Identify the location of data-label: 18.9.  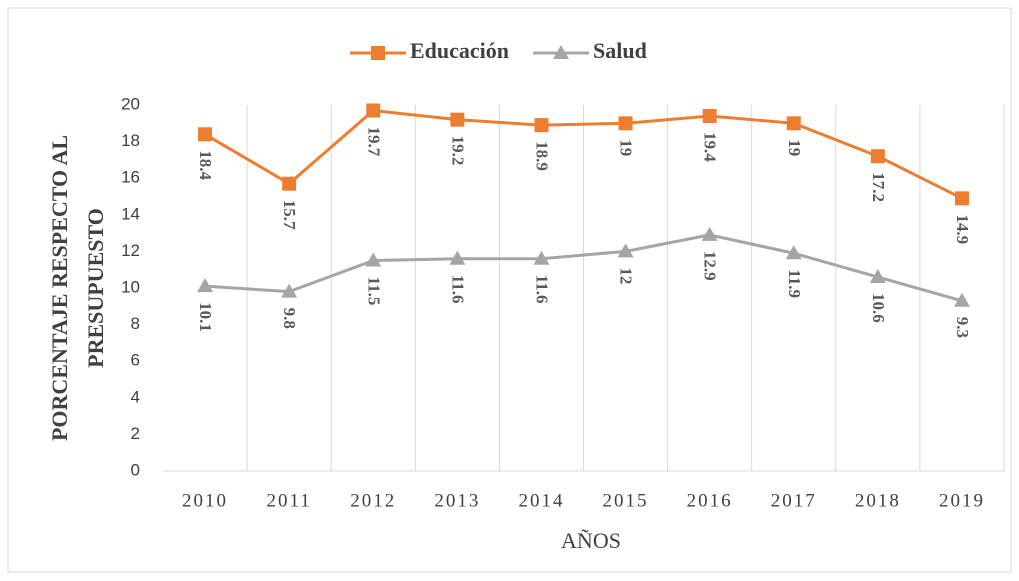
(542, 156).